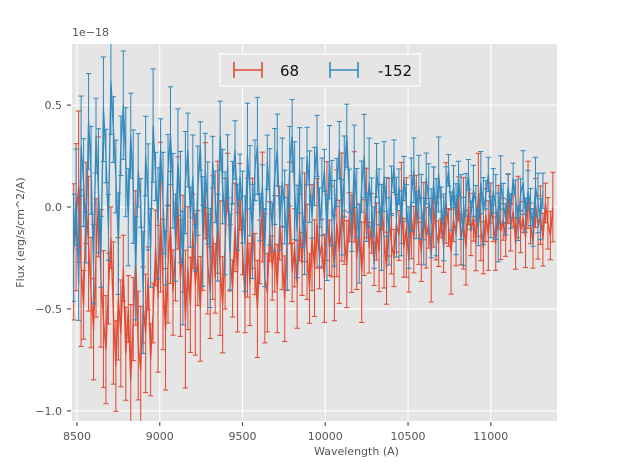  I want to click on legend-item-152: -152, so click(370, 71).